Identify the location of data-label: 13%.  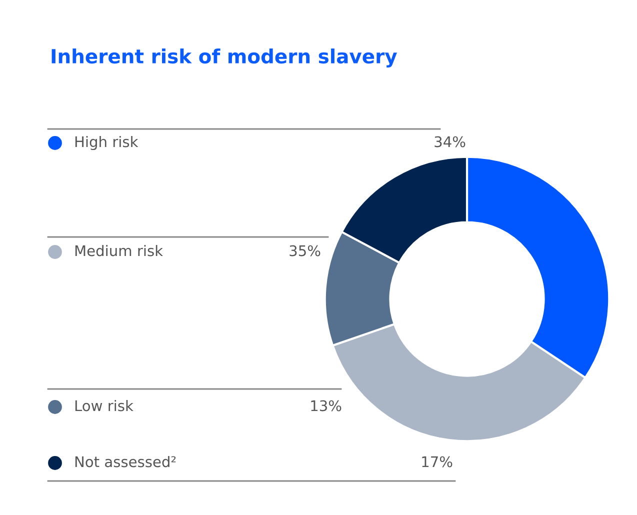
(326, 406).